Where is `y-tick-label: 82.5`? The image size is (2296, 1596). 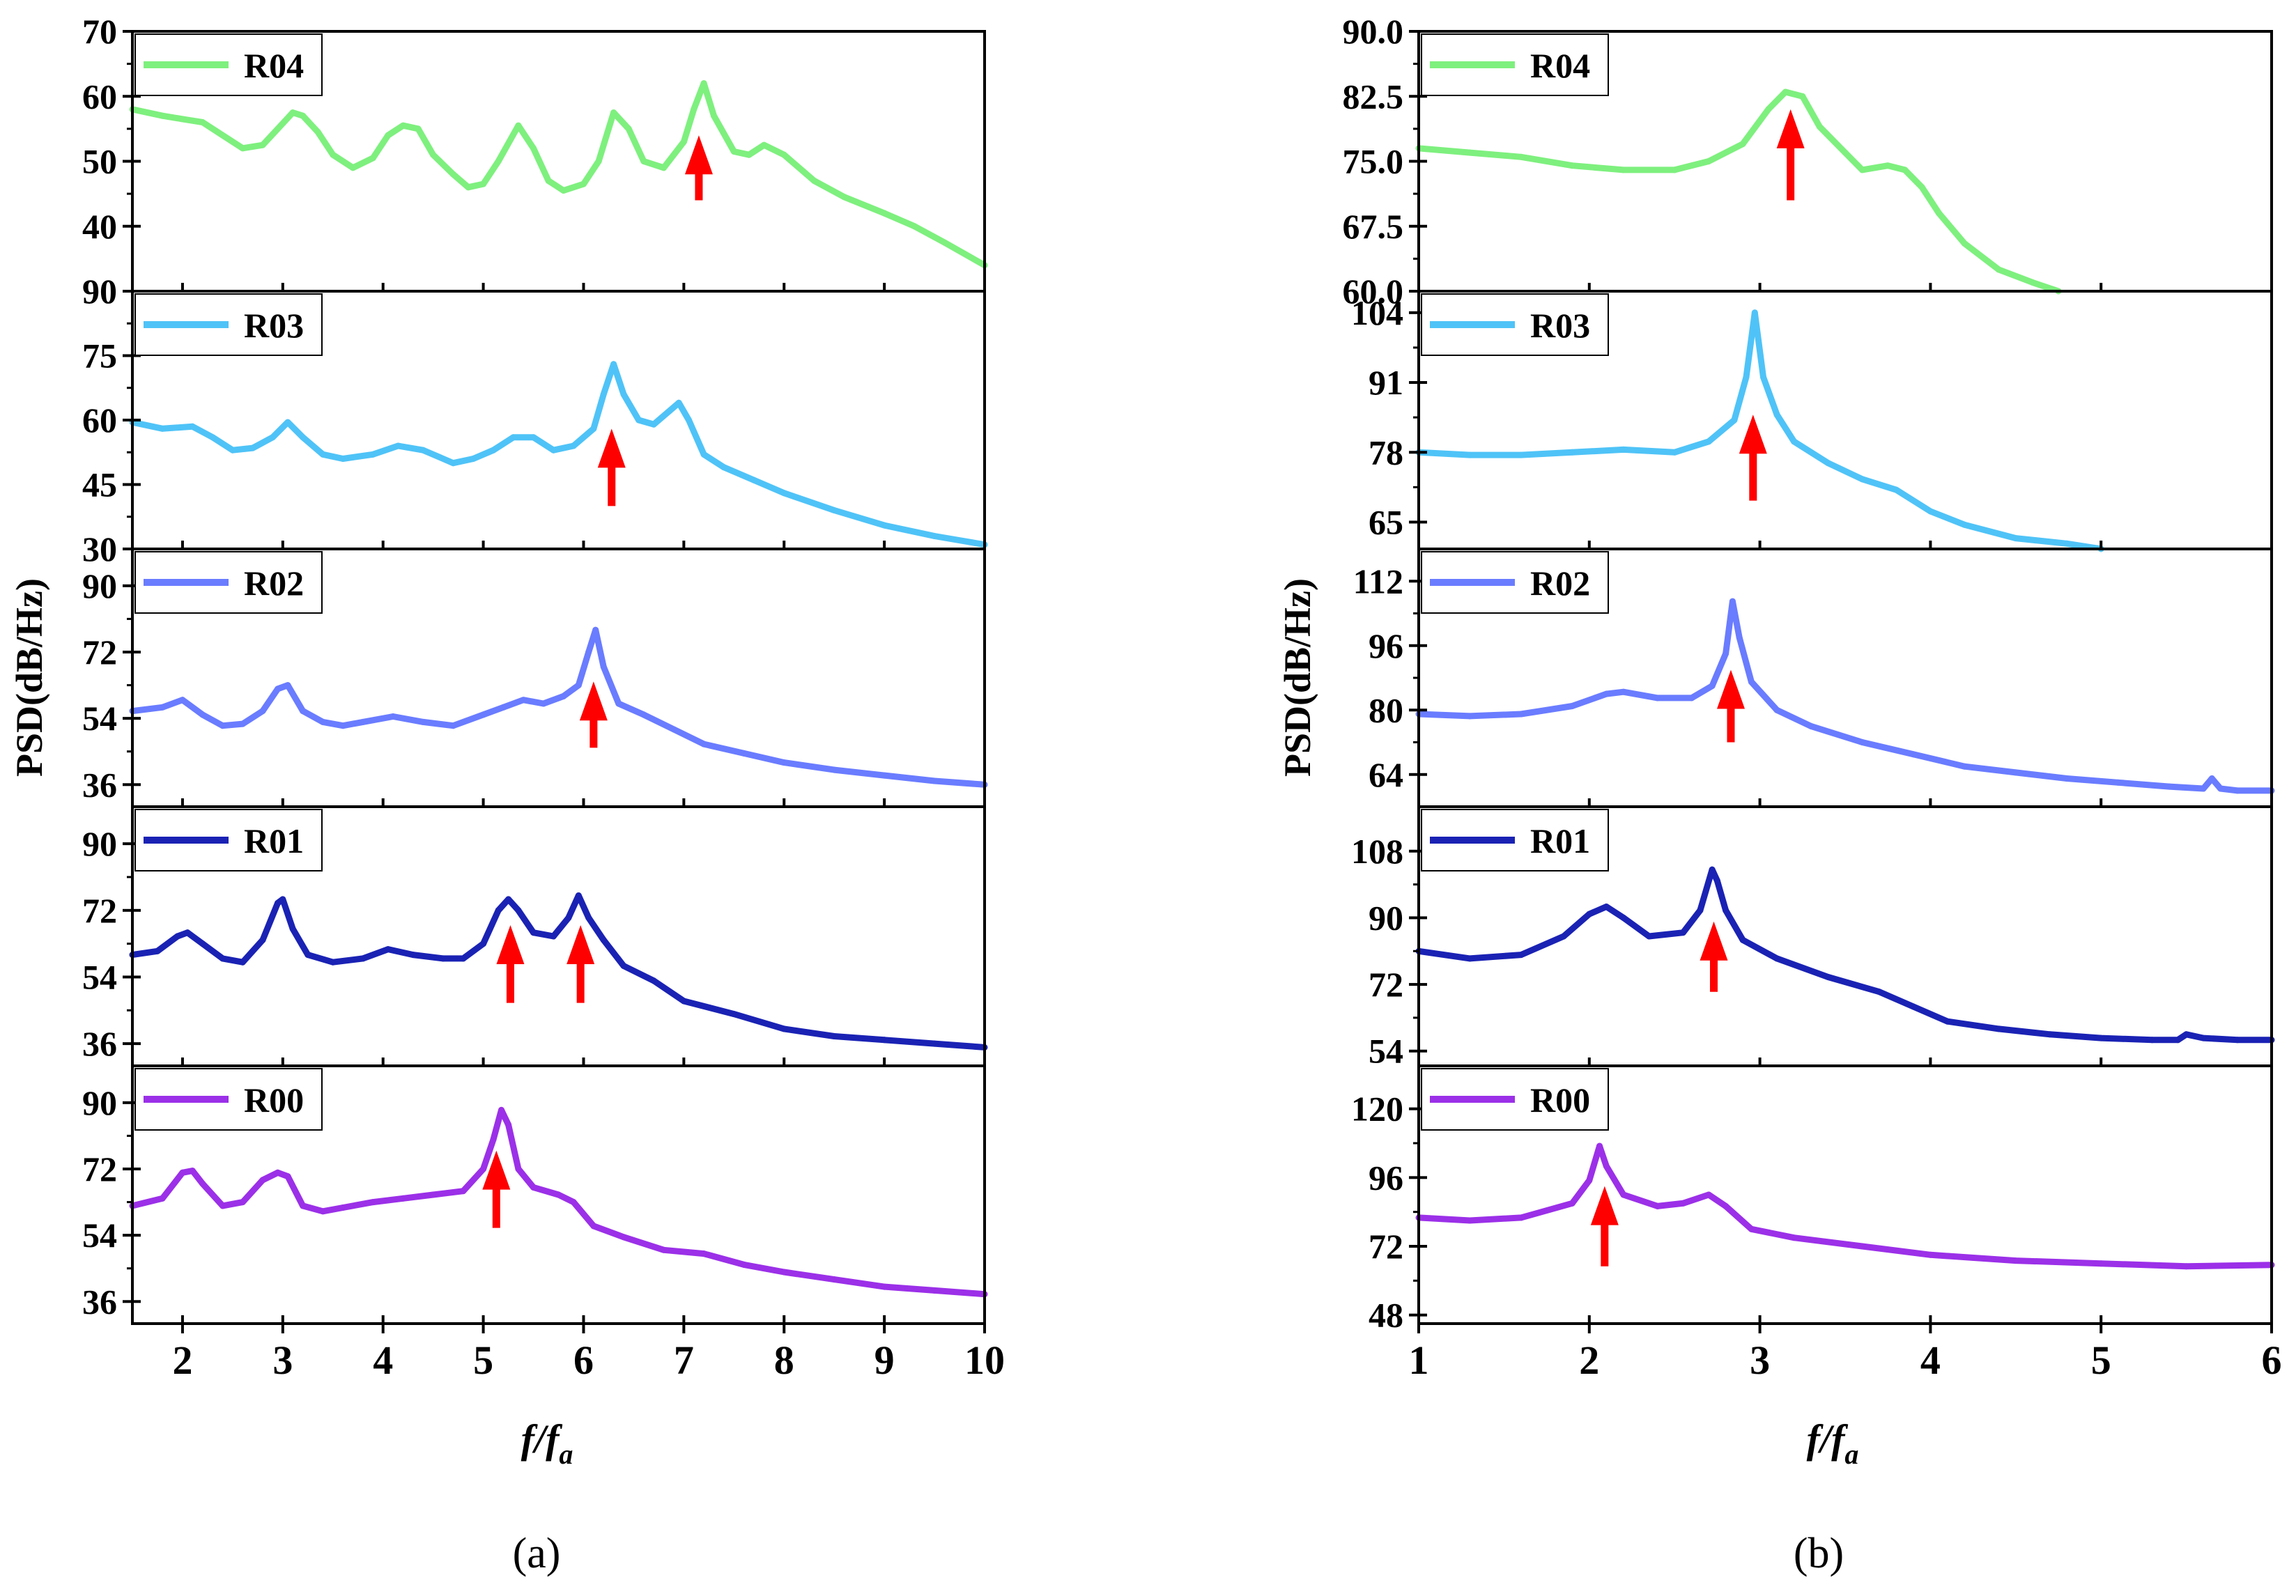 y-tick-label: 82.5 is located at coordinates (1373, 97).